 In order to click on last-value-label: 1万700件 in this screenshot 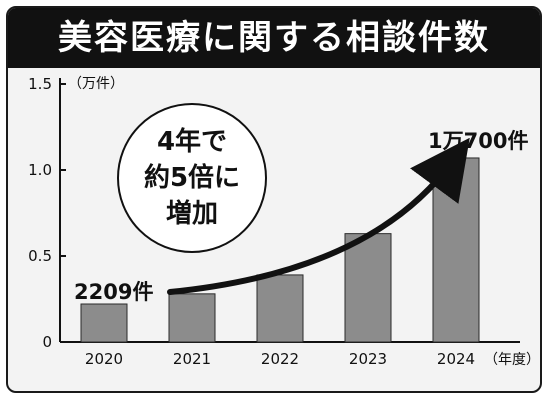, I will do `click(478, 141)`.